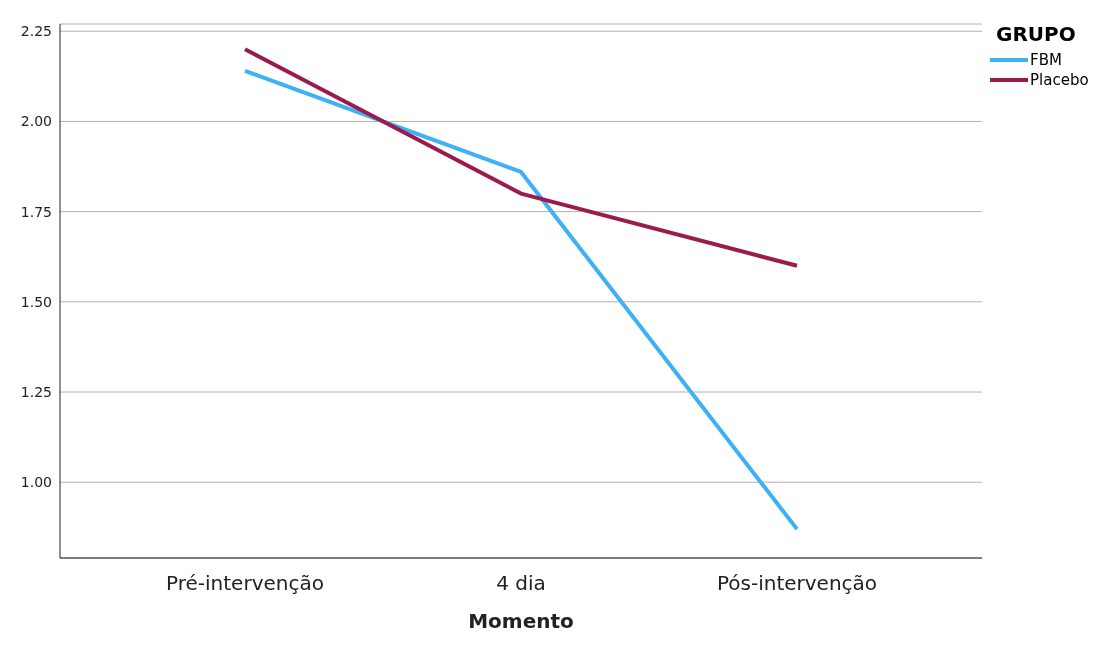 This screenshot has width=1112, height=649. What do you see at coordinates (36, 482) in the screenshot?
I see `y-tick-label: 1.00` at bounding box center [36, 482].